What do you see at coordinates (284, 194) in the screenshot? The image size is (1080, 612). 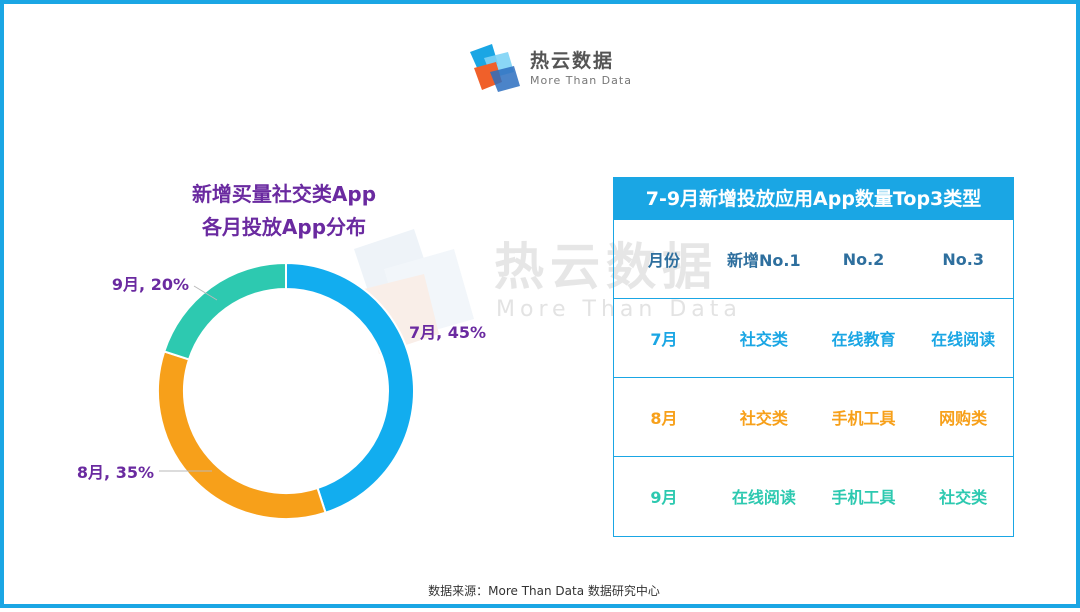 I see `chart-title-line-1: 新增买量社交类App` at bounding box center [284, 194].